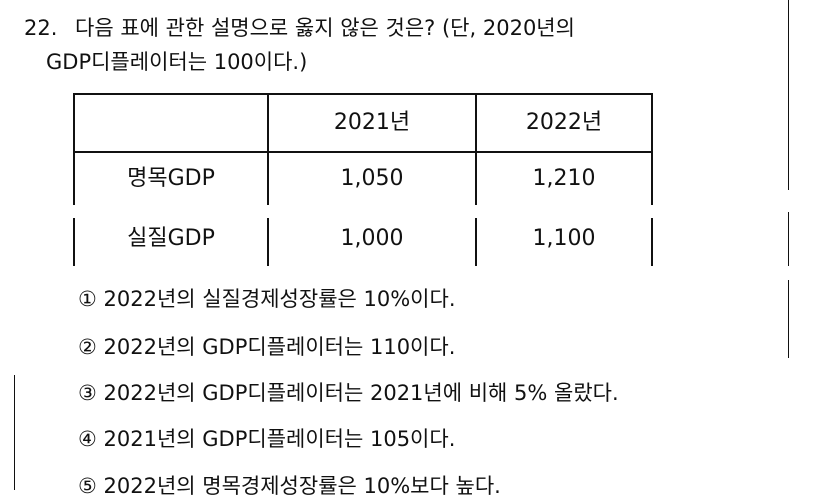 The height and width of the screenshot is (498, 826). What do you see at coordinates (564, 178) in the screenshot?
I see `cell-nominal-2022: 1,210` at bounding box center [564, 178].